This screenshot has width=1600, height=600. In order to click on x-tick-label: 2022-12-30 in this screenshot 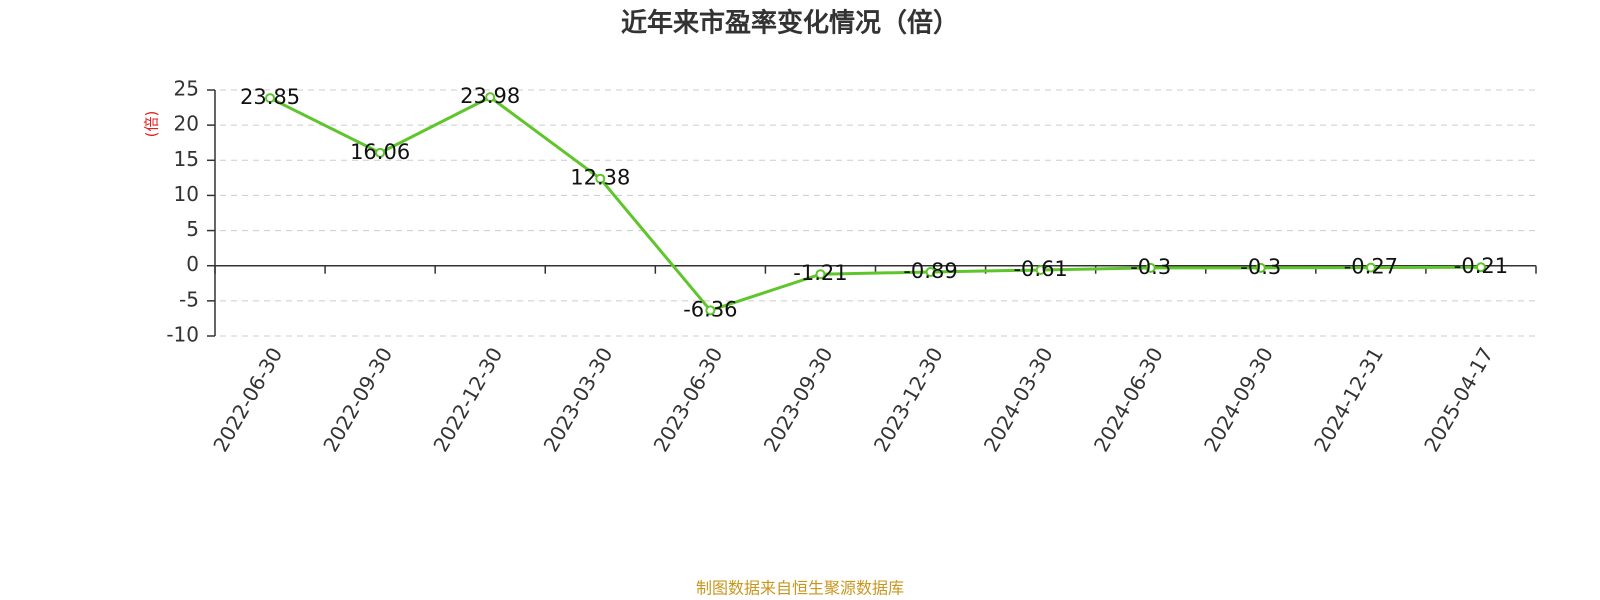, I will do `click(467, 399)`.